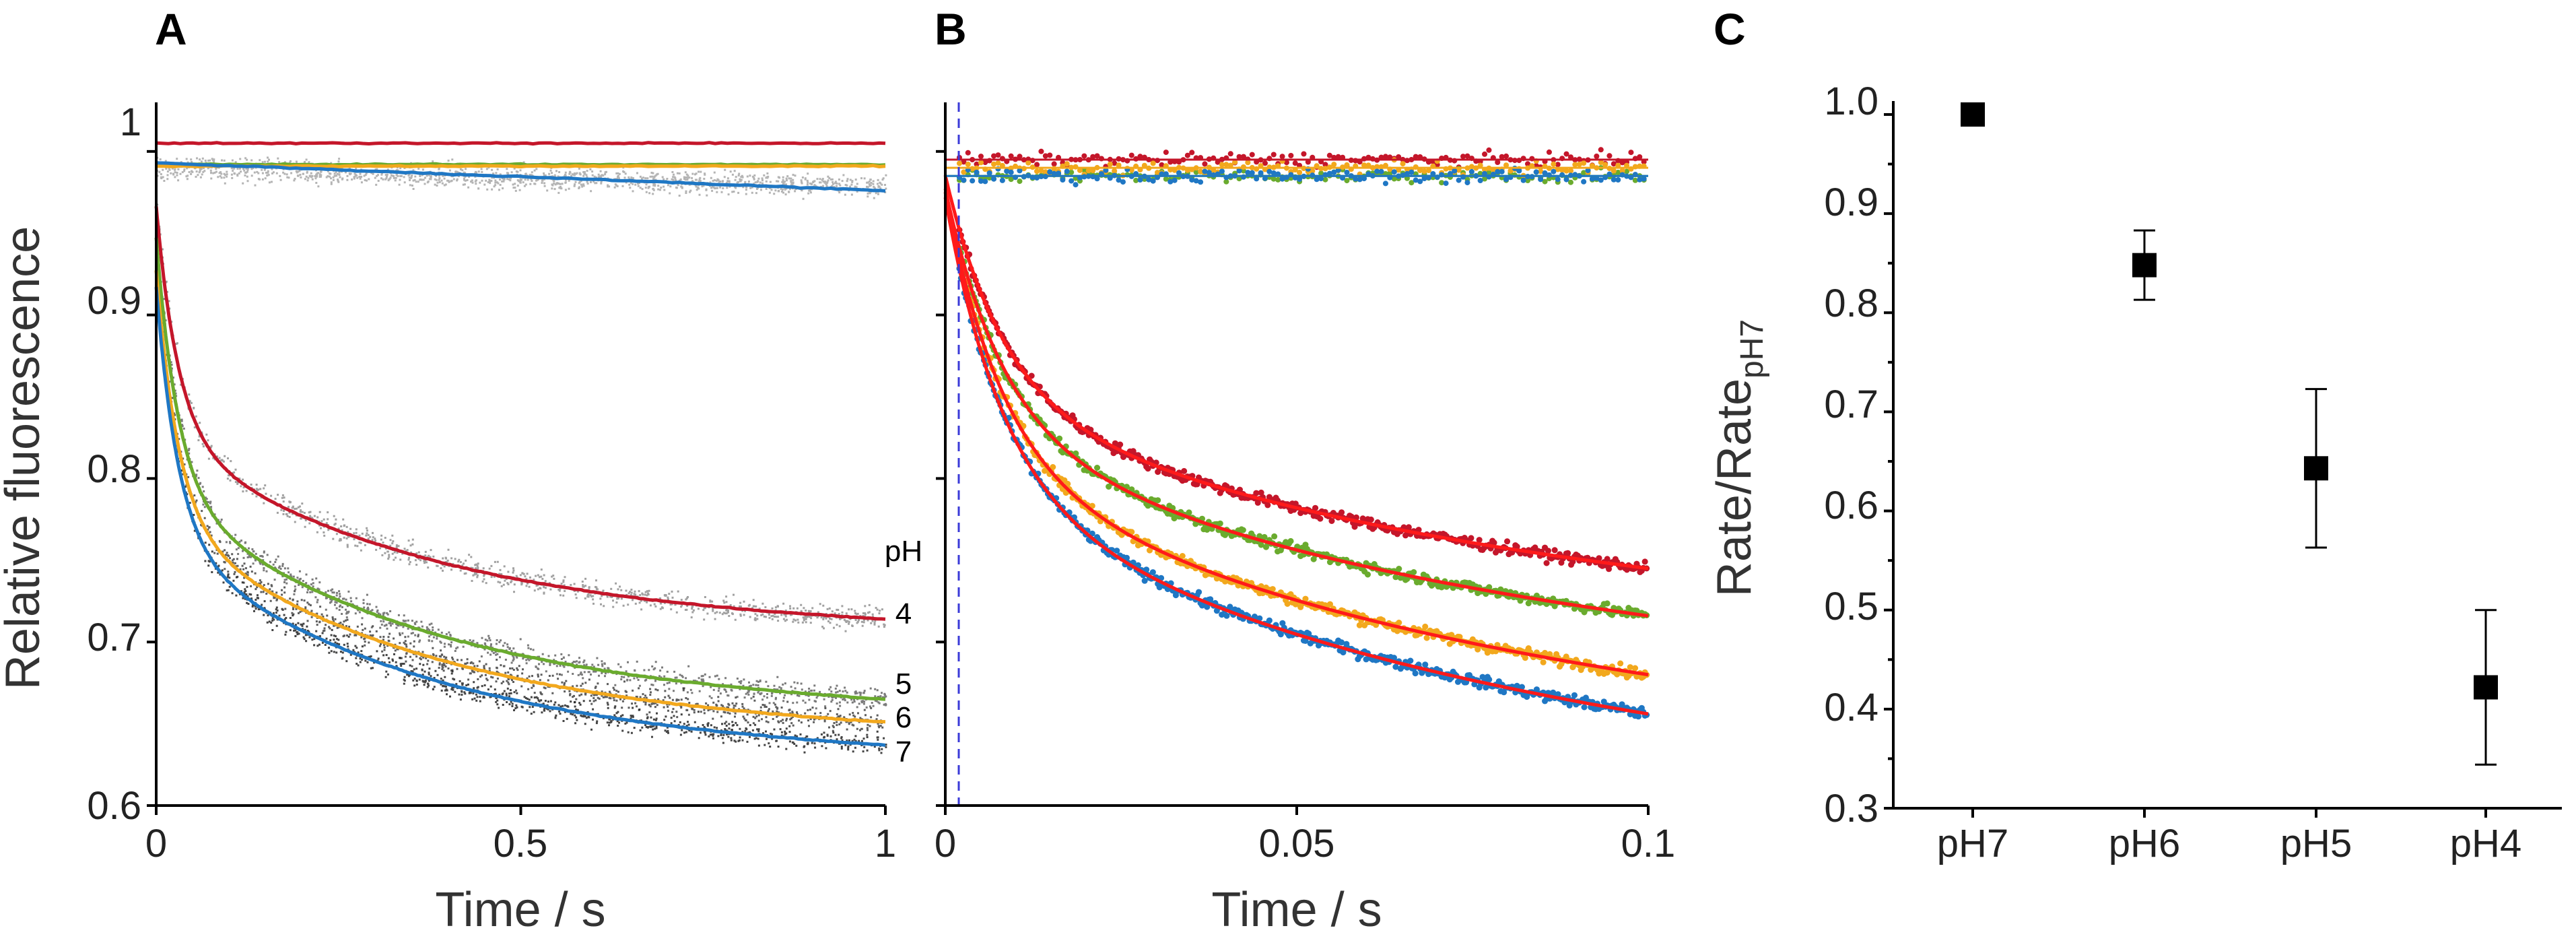 The width and height of the screenshot is (2576, 949). I want to click on panel-c-y-axis-title-main: Rate/Rate, so click(1734, 488).